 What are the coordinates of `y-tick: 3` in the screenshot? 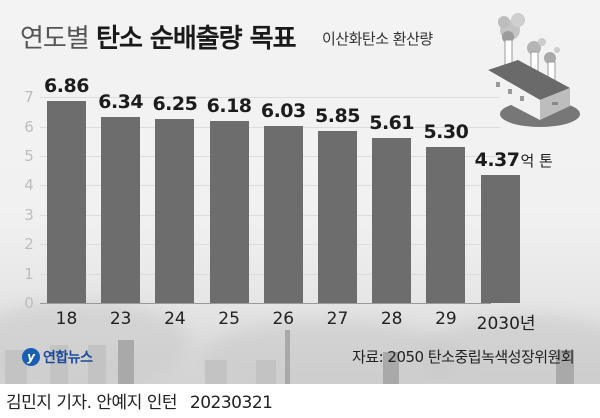 It's located at (29, 215).